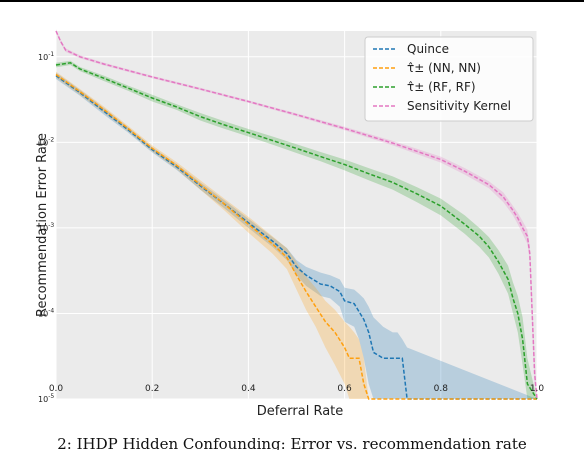  Describe the element at coordinates (459, 106) in the screenshot. I see `legend-entry: Sensitivity Kernel` at that location.